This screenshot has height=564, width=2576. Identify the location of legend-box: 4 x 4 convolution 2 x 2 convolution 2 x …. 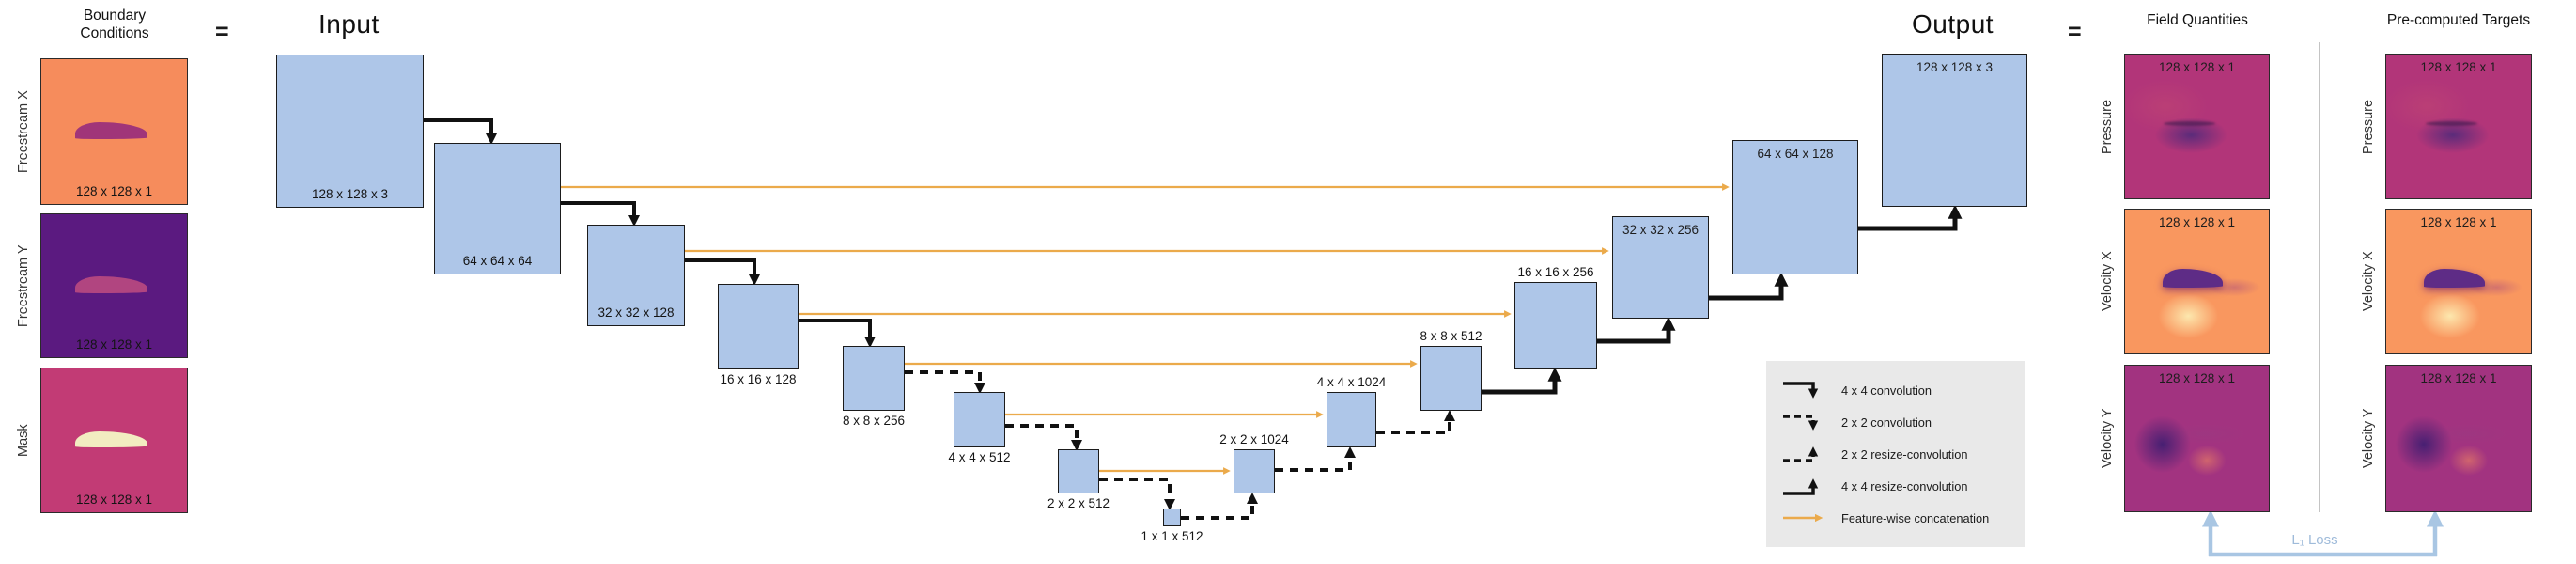
(1895, 454).